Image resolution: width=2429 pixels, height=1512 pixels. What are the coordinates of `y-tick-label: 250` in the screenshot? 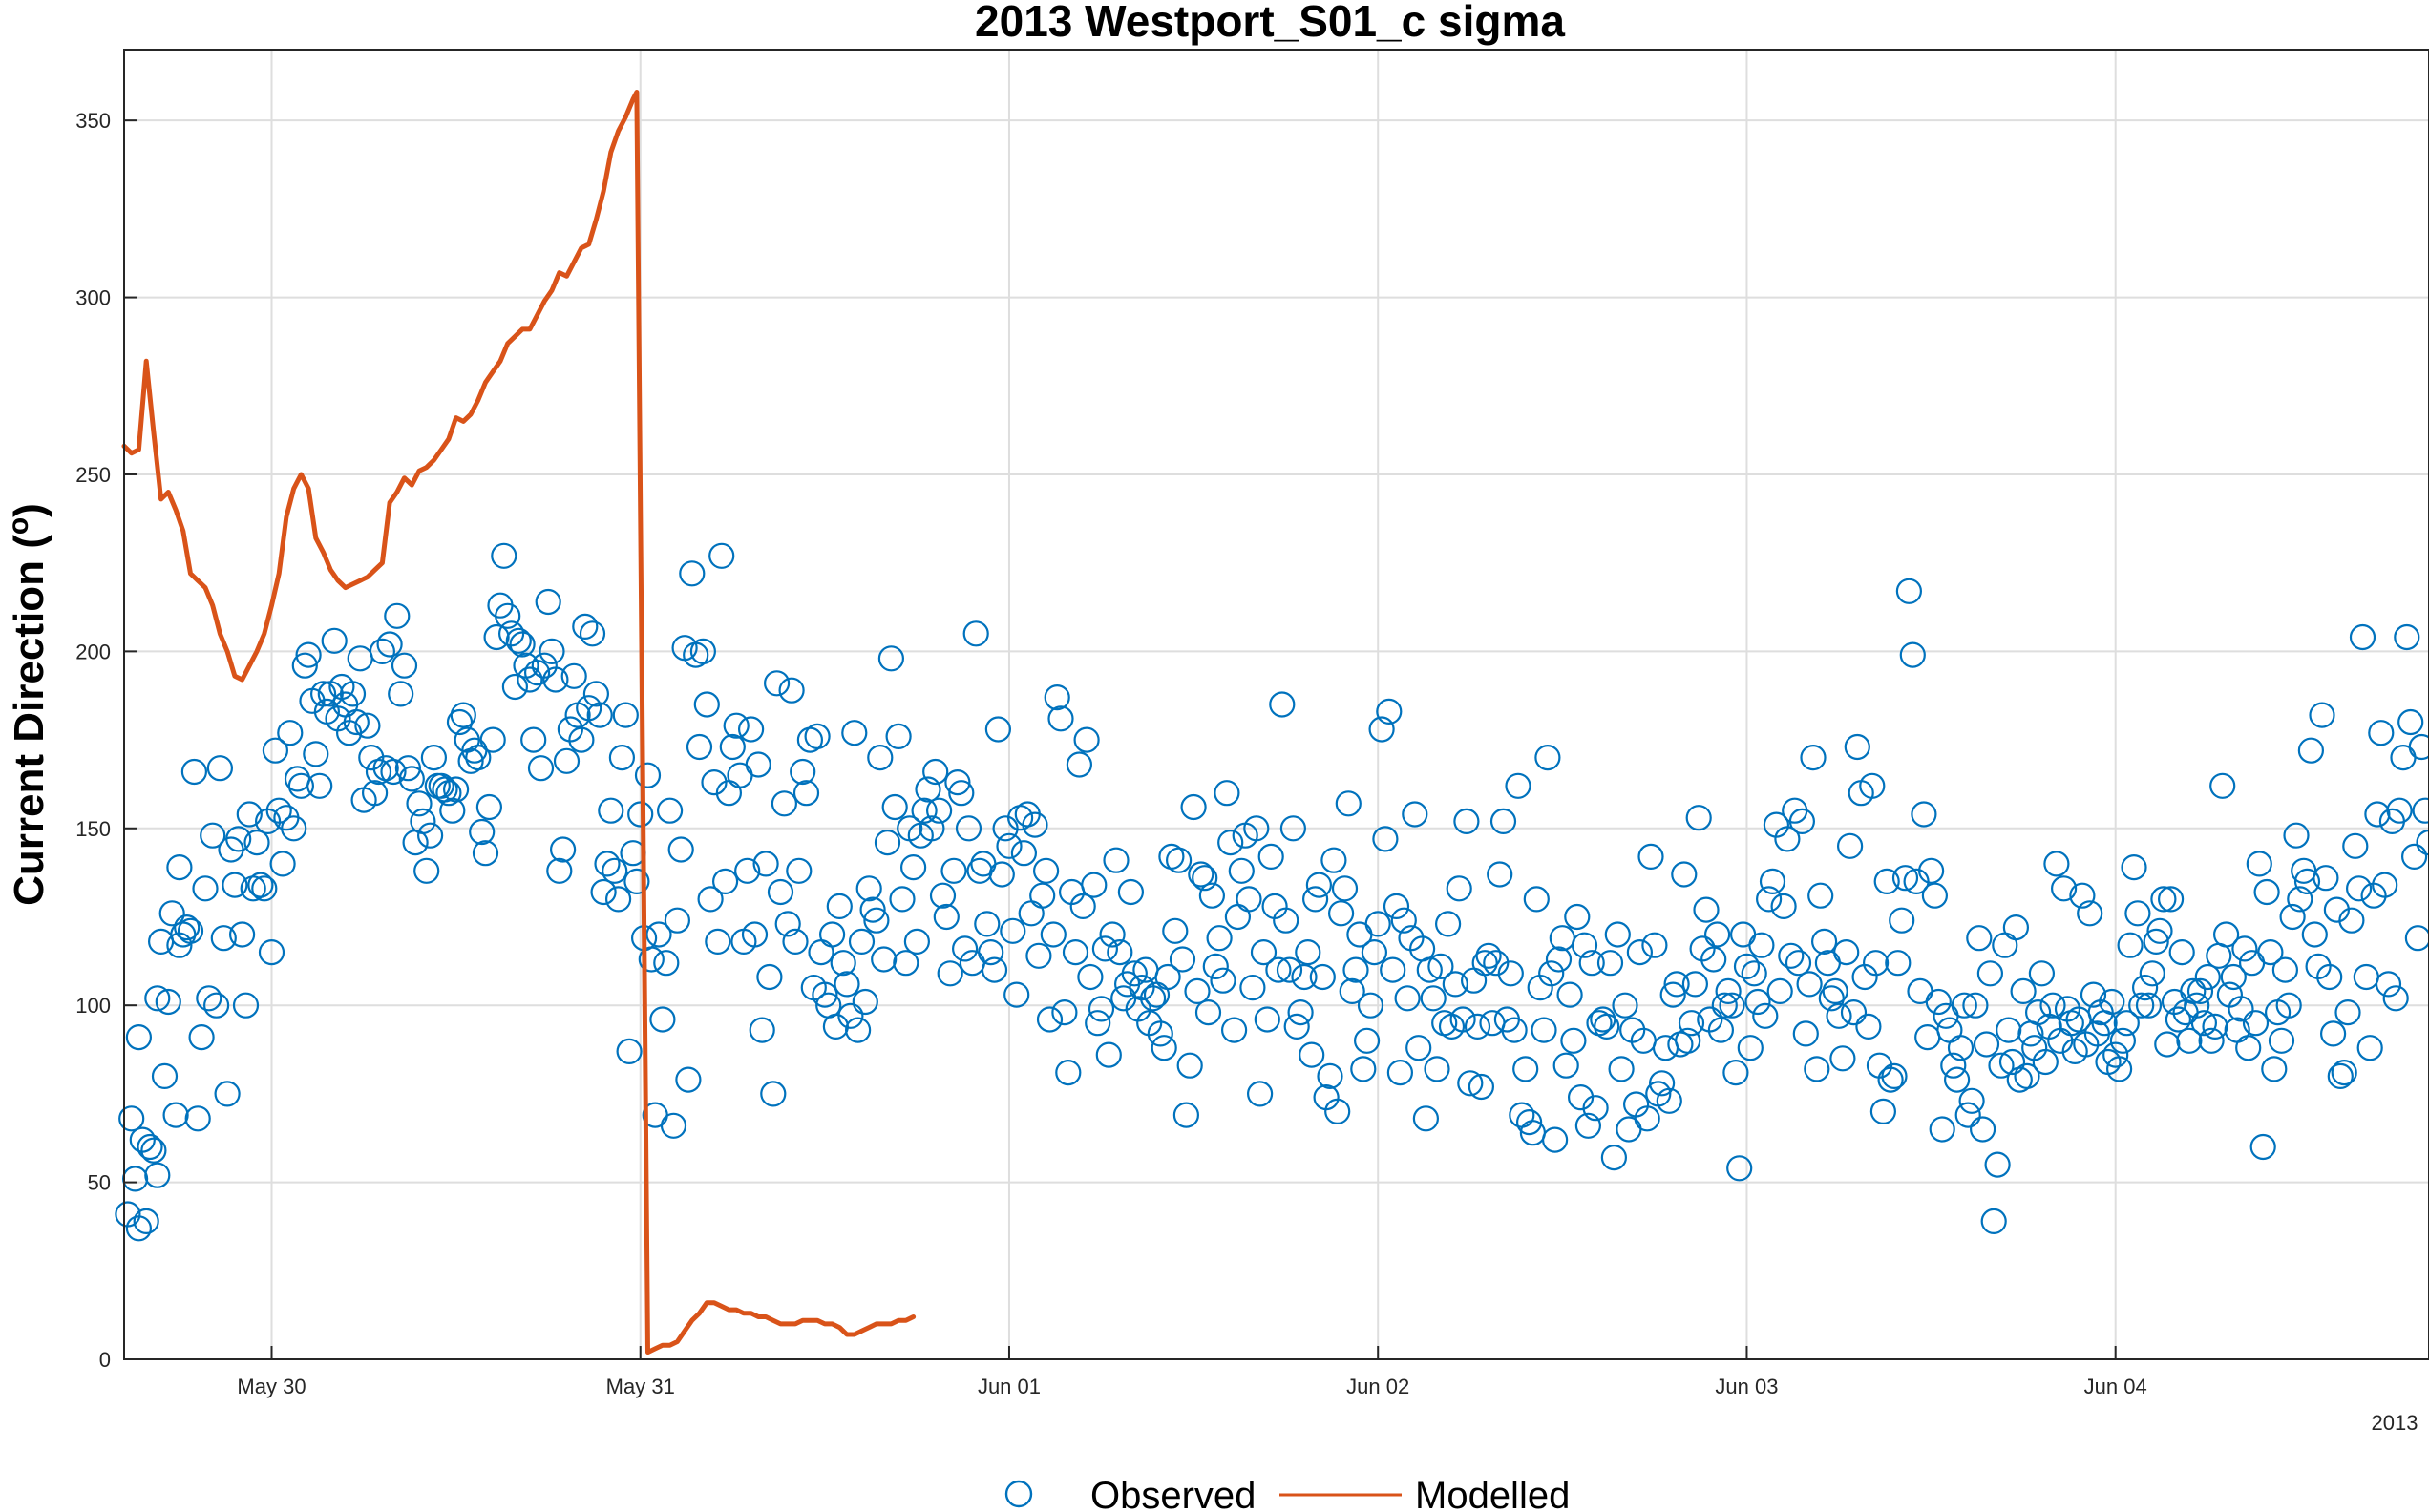 It's located at (93, 475).